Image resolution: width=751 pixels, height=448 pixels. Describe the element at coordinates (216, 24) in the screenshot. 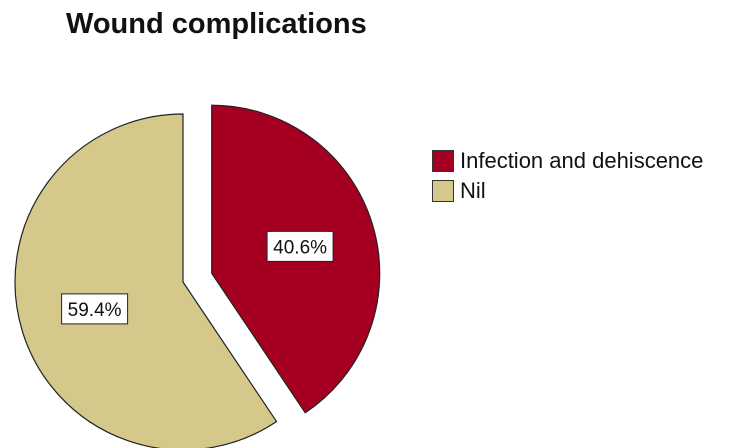

I see `chart-title: Wound complications` at that location.